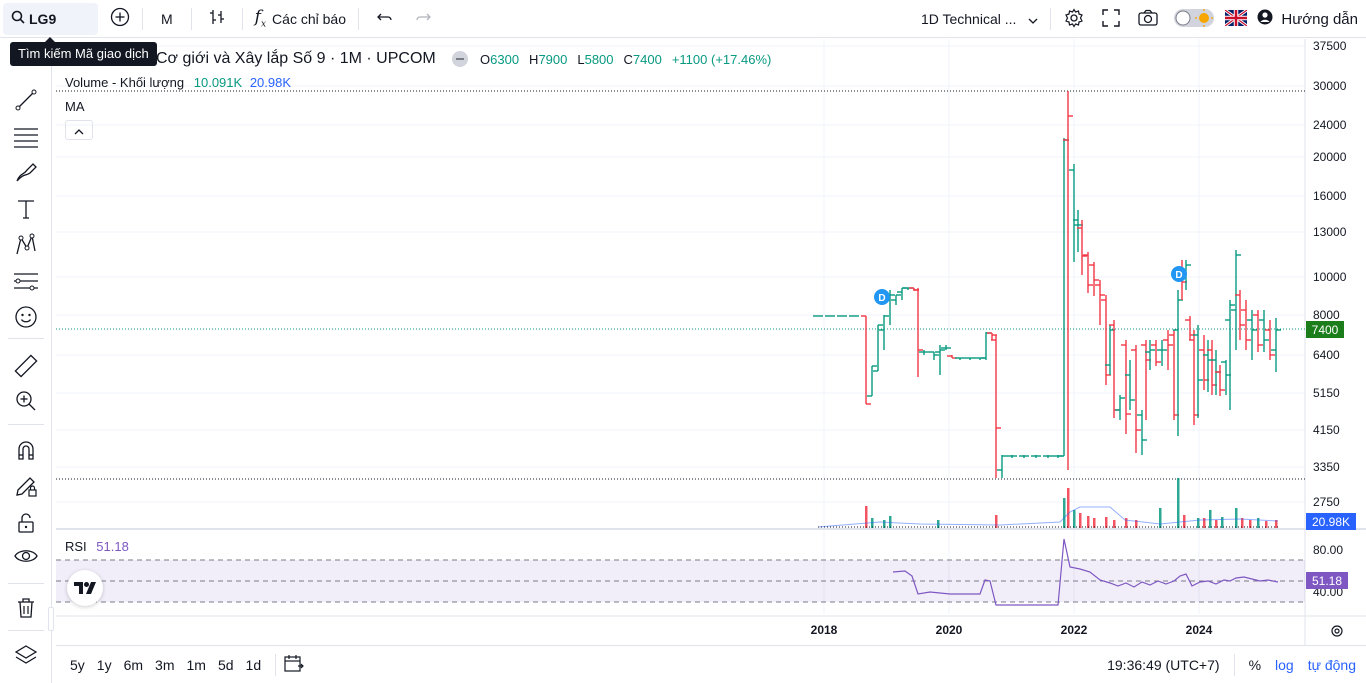 This screenshot has height=683, width=1366. What do you see at coordinates (26, 524) in the screenshot?
I see `lock-all-tool` at bounding box center [26, 524].